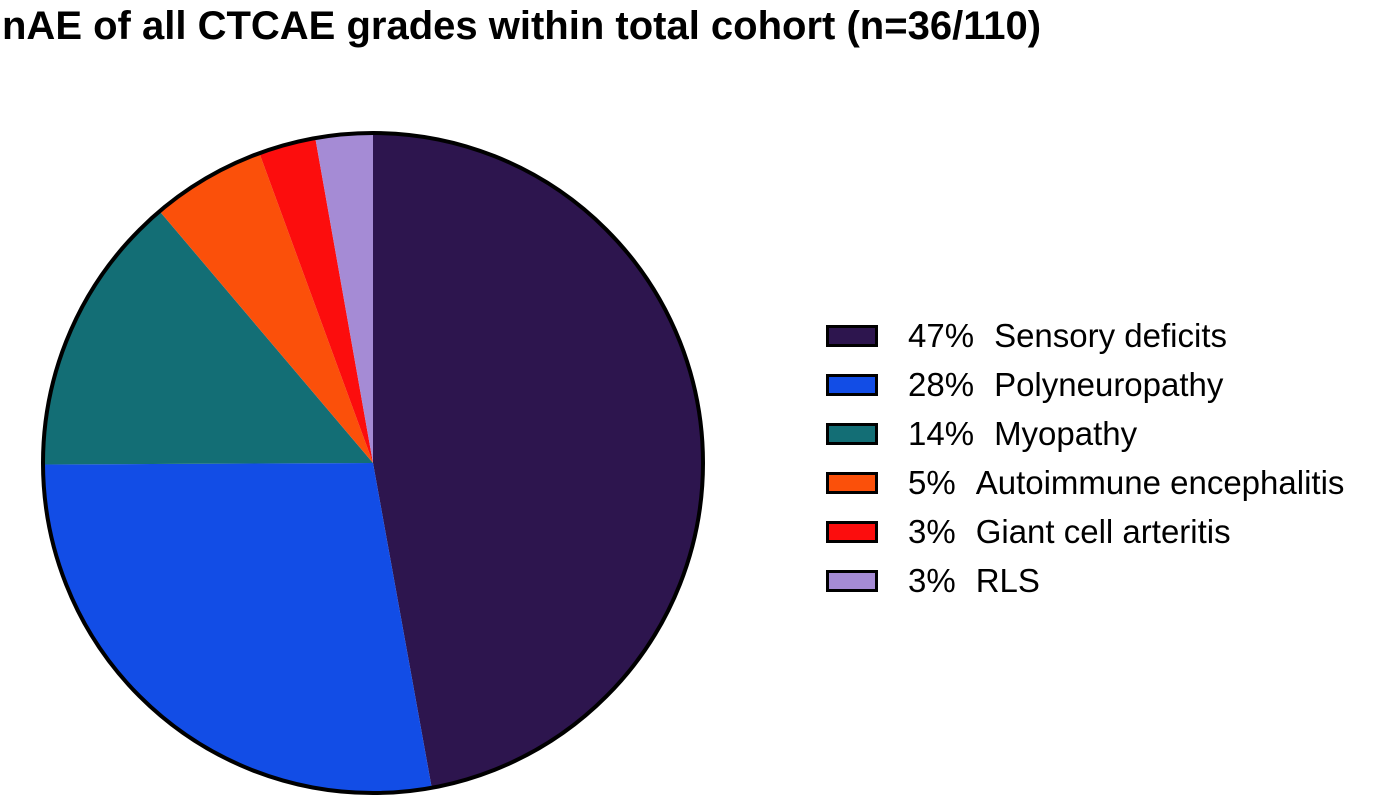  What do you see at coordinates (344, 298) in the screenshot?
I see `pie-slice-rls` at bounding box center [344, 298].